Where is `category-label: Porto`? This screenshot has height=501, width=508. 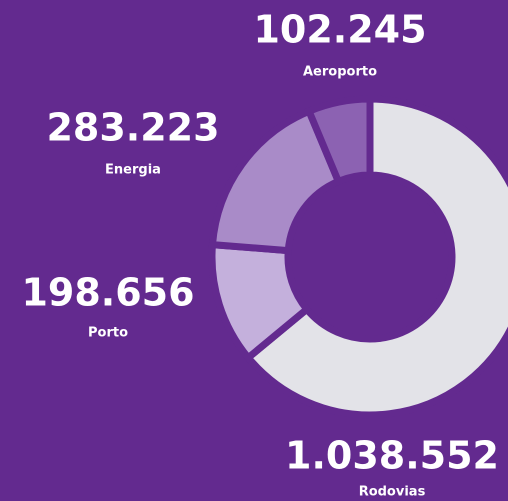
category-label: Porto is located at coordinates (108, 333).